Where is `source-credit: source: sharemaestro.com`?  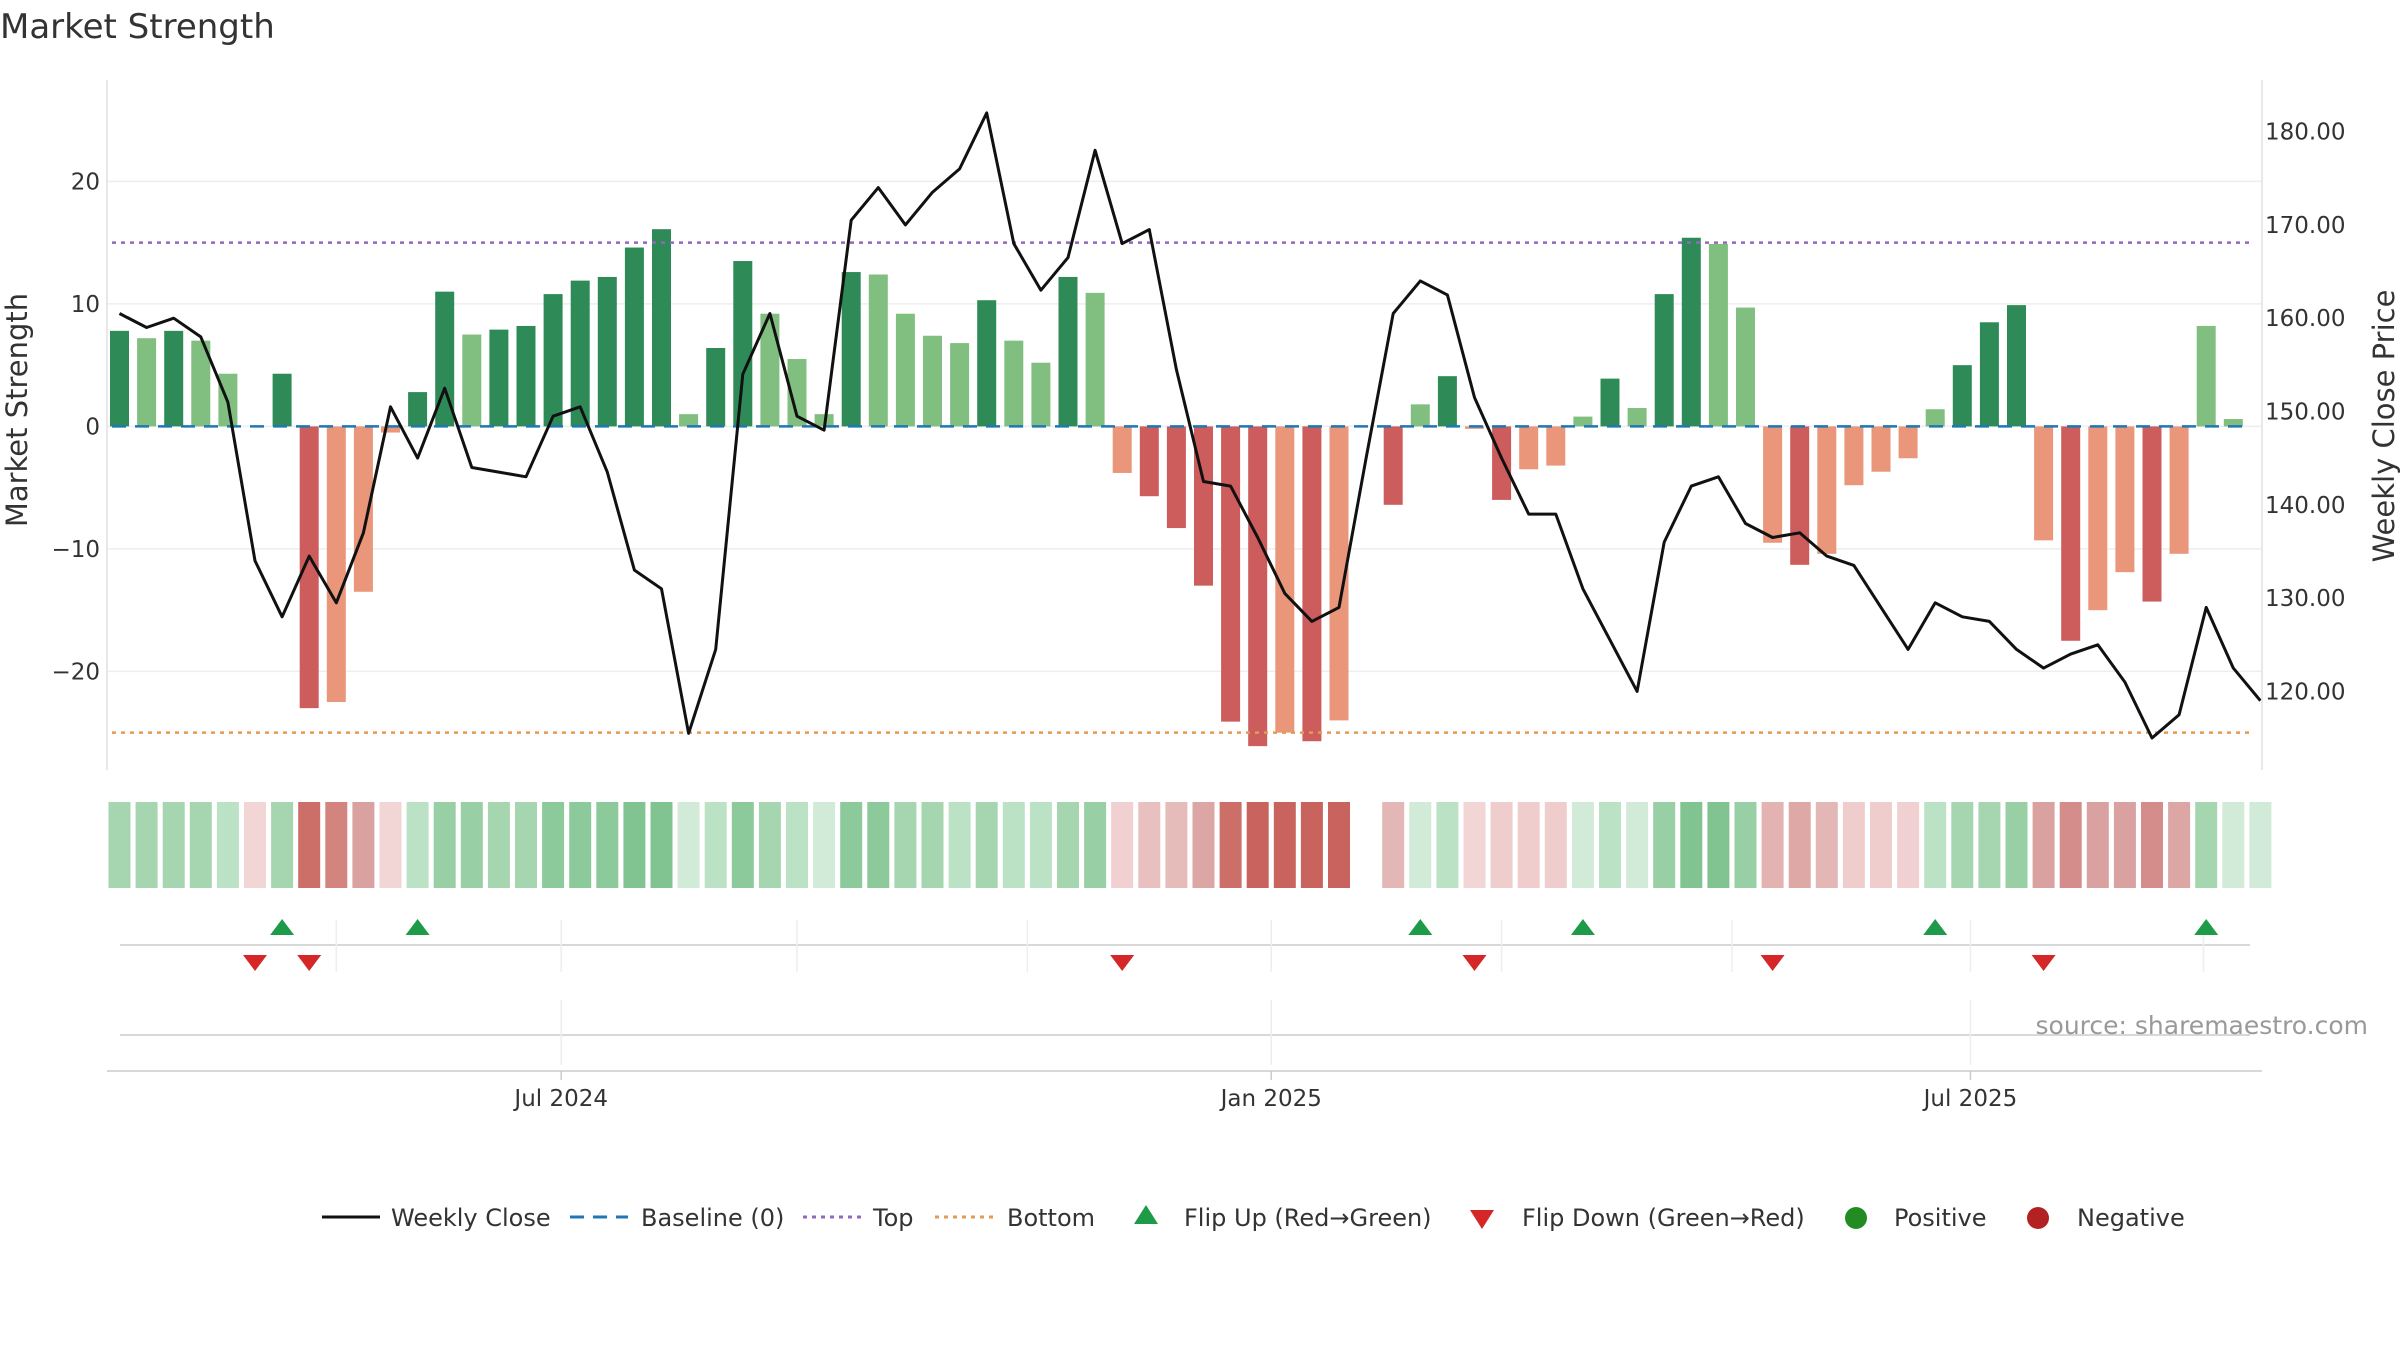 source-credit: source: sharemaestro.com is located at coordinates (2202, 1025).